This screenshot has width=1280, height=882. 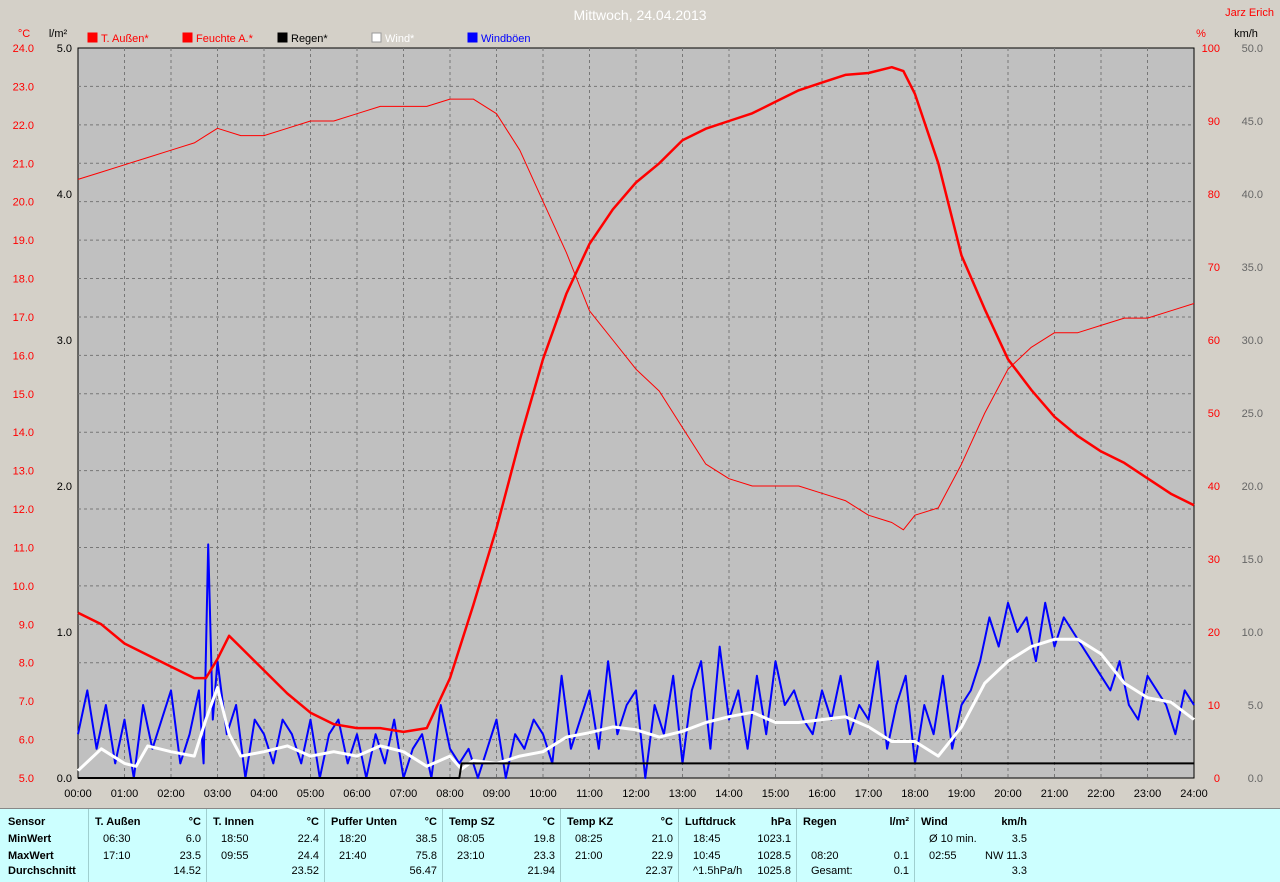 What do you see at coordinates (506, 39) in the screenshot?
I see `legend-label: Windböen` at bounding box center [506, 39].